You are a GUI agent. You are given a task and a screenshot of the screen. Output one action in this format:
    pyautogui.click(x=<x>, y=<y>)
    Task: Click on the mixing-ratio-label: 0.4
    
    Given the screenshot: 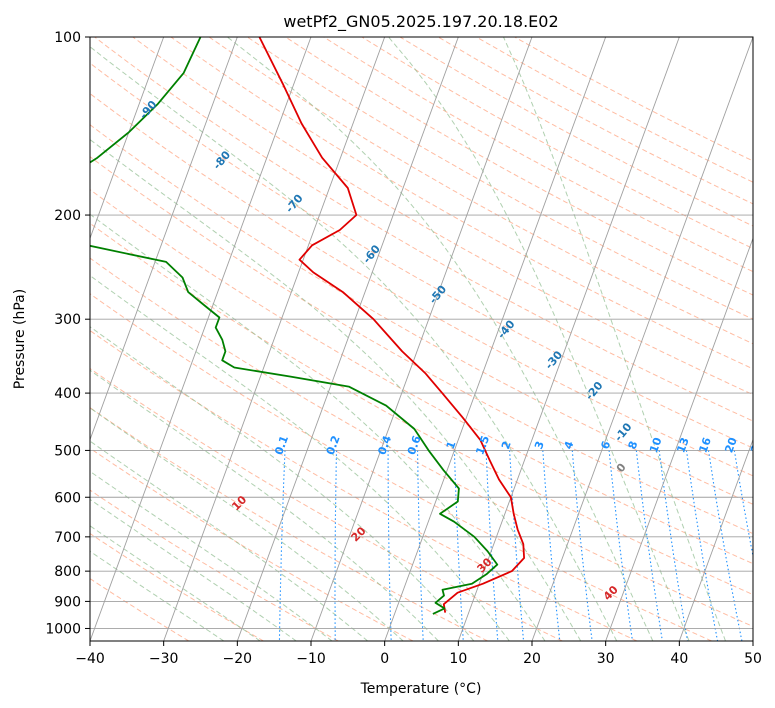 What is the action you would take?
    pyautogui.click(x=384, y=445)
    